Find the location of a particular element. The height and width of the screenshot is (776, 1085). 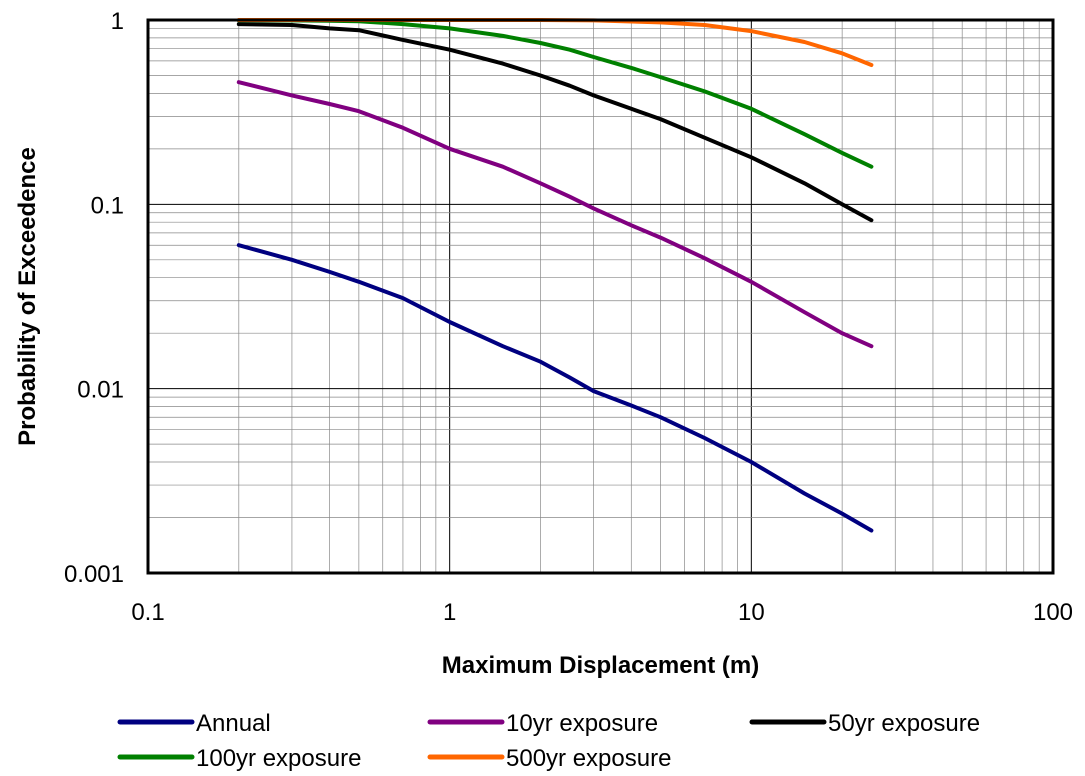

x-axis-title: Maximum Displacement (m) is located at coordinates (600, 665).